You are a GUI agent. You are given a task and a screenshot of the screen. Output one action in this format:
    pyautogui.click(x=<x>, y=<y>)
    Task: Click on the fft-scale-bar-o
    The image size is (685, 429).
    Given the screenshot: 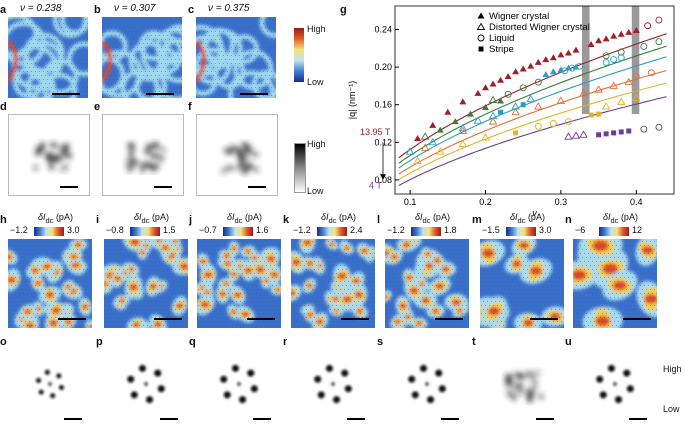 What is the action you would take?
    pyautogui.click(x=73, y=419)
    